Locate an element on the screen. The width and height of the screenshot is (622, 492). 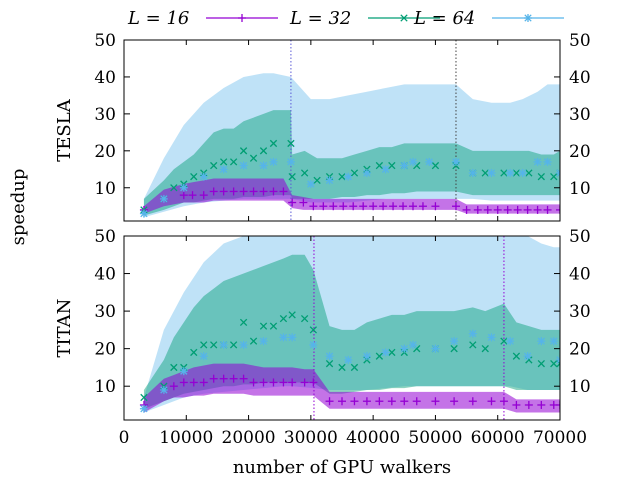
y-tick-label: 10 is located at coordinates (105, 387).